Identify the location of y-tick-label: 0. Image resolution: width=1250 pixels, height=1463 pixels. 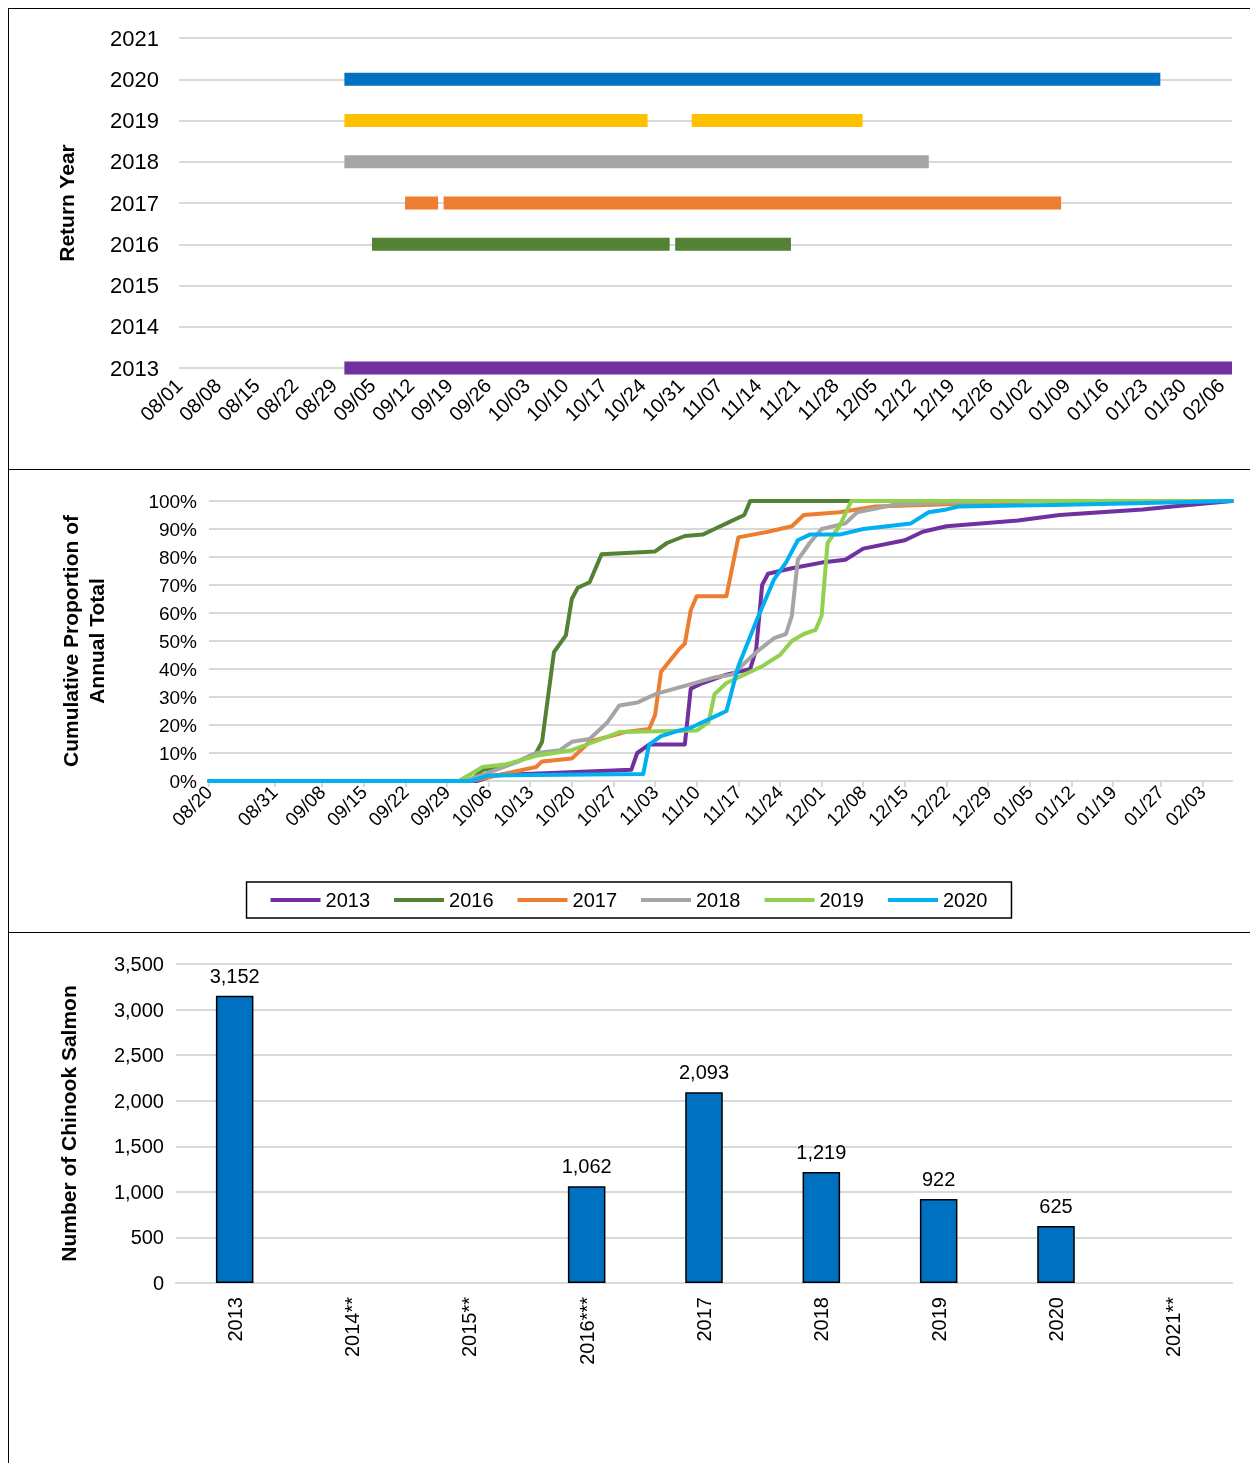
(158, 1283).